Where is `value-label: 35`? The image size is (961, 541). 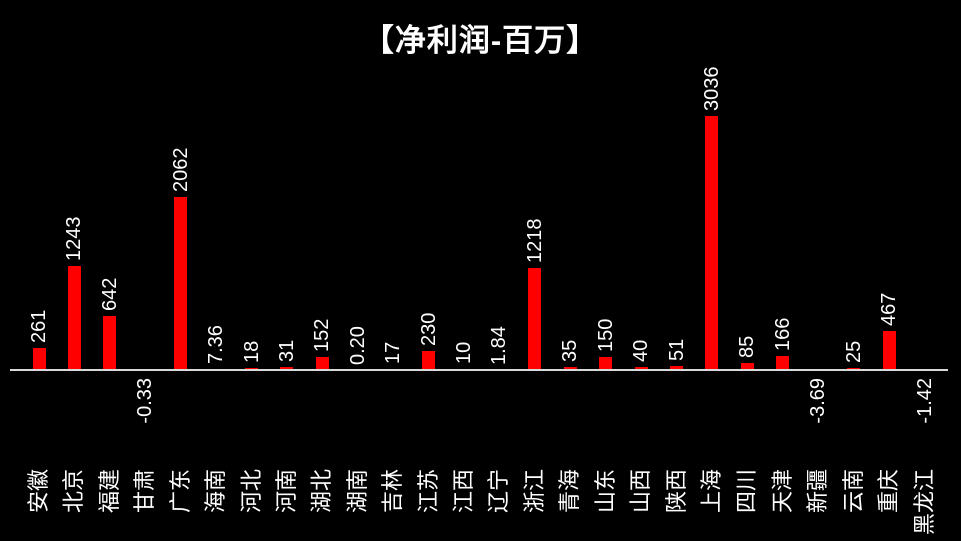
value-label: 35 is located at coordinates (570, 351).